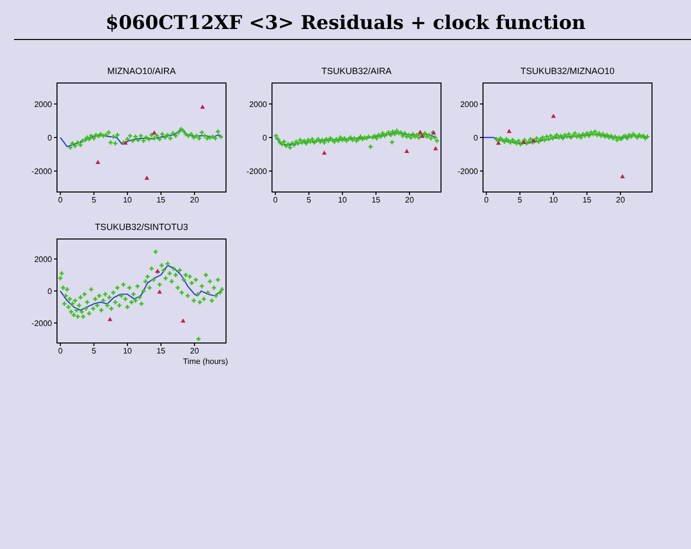 The width and height of the screenshot is (691, 549). What do you see at coordinates (205, 361) in the screenshot?
I see `x-axis-title: Time (hours)` at bounding box center [205, 361].